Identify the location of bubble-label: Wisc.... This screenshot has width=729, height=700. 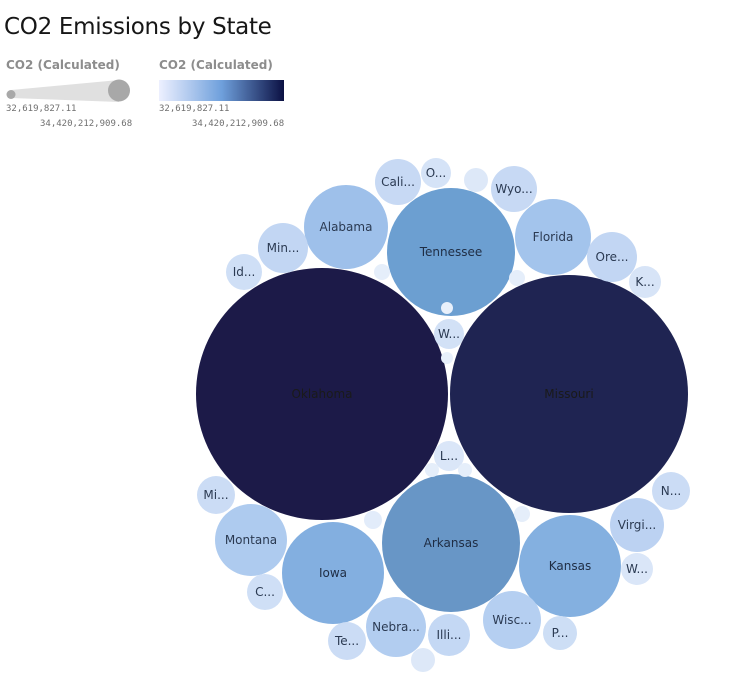
(511, 620).